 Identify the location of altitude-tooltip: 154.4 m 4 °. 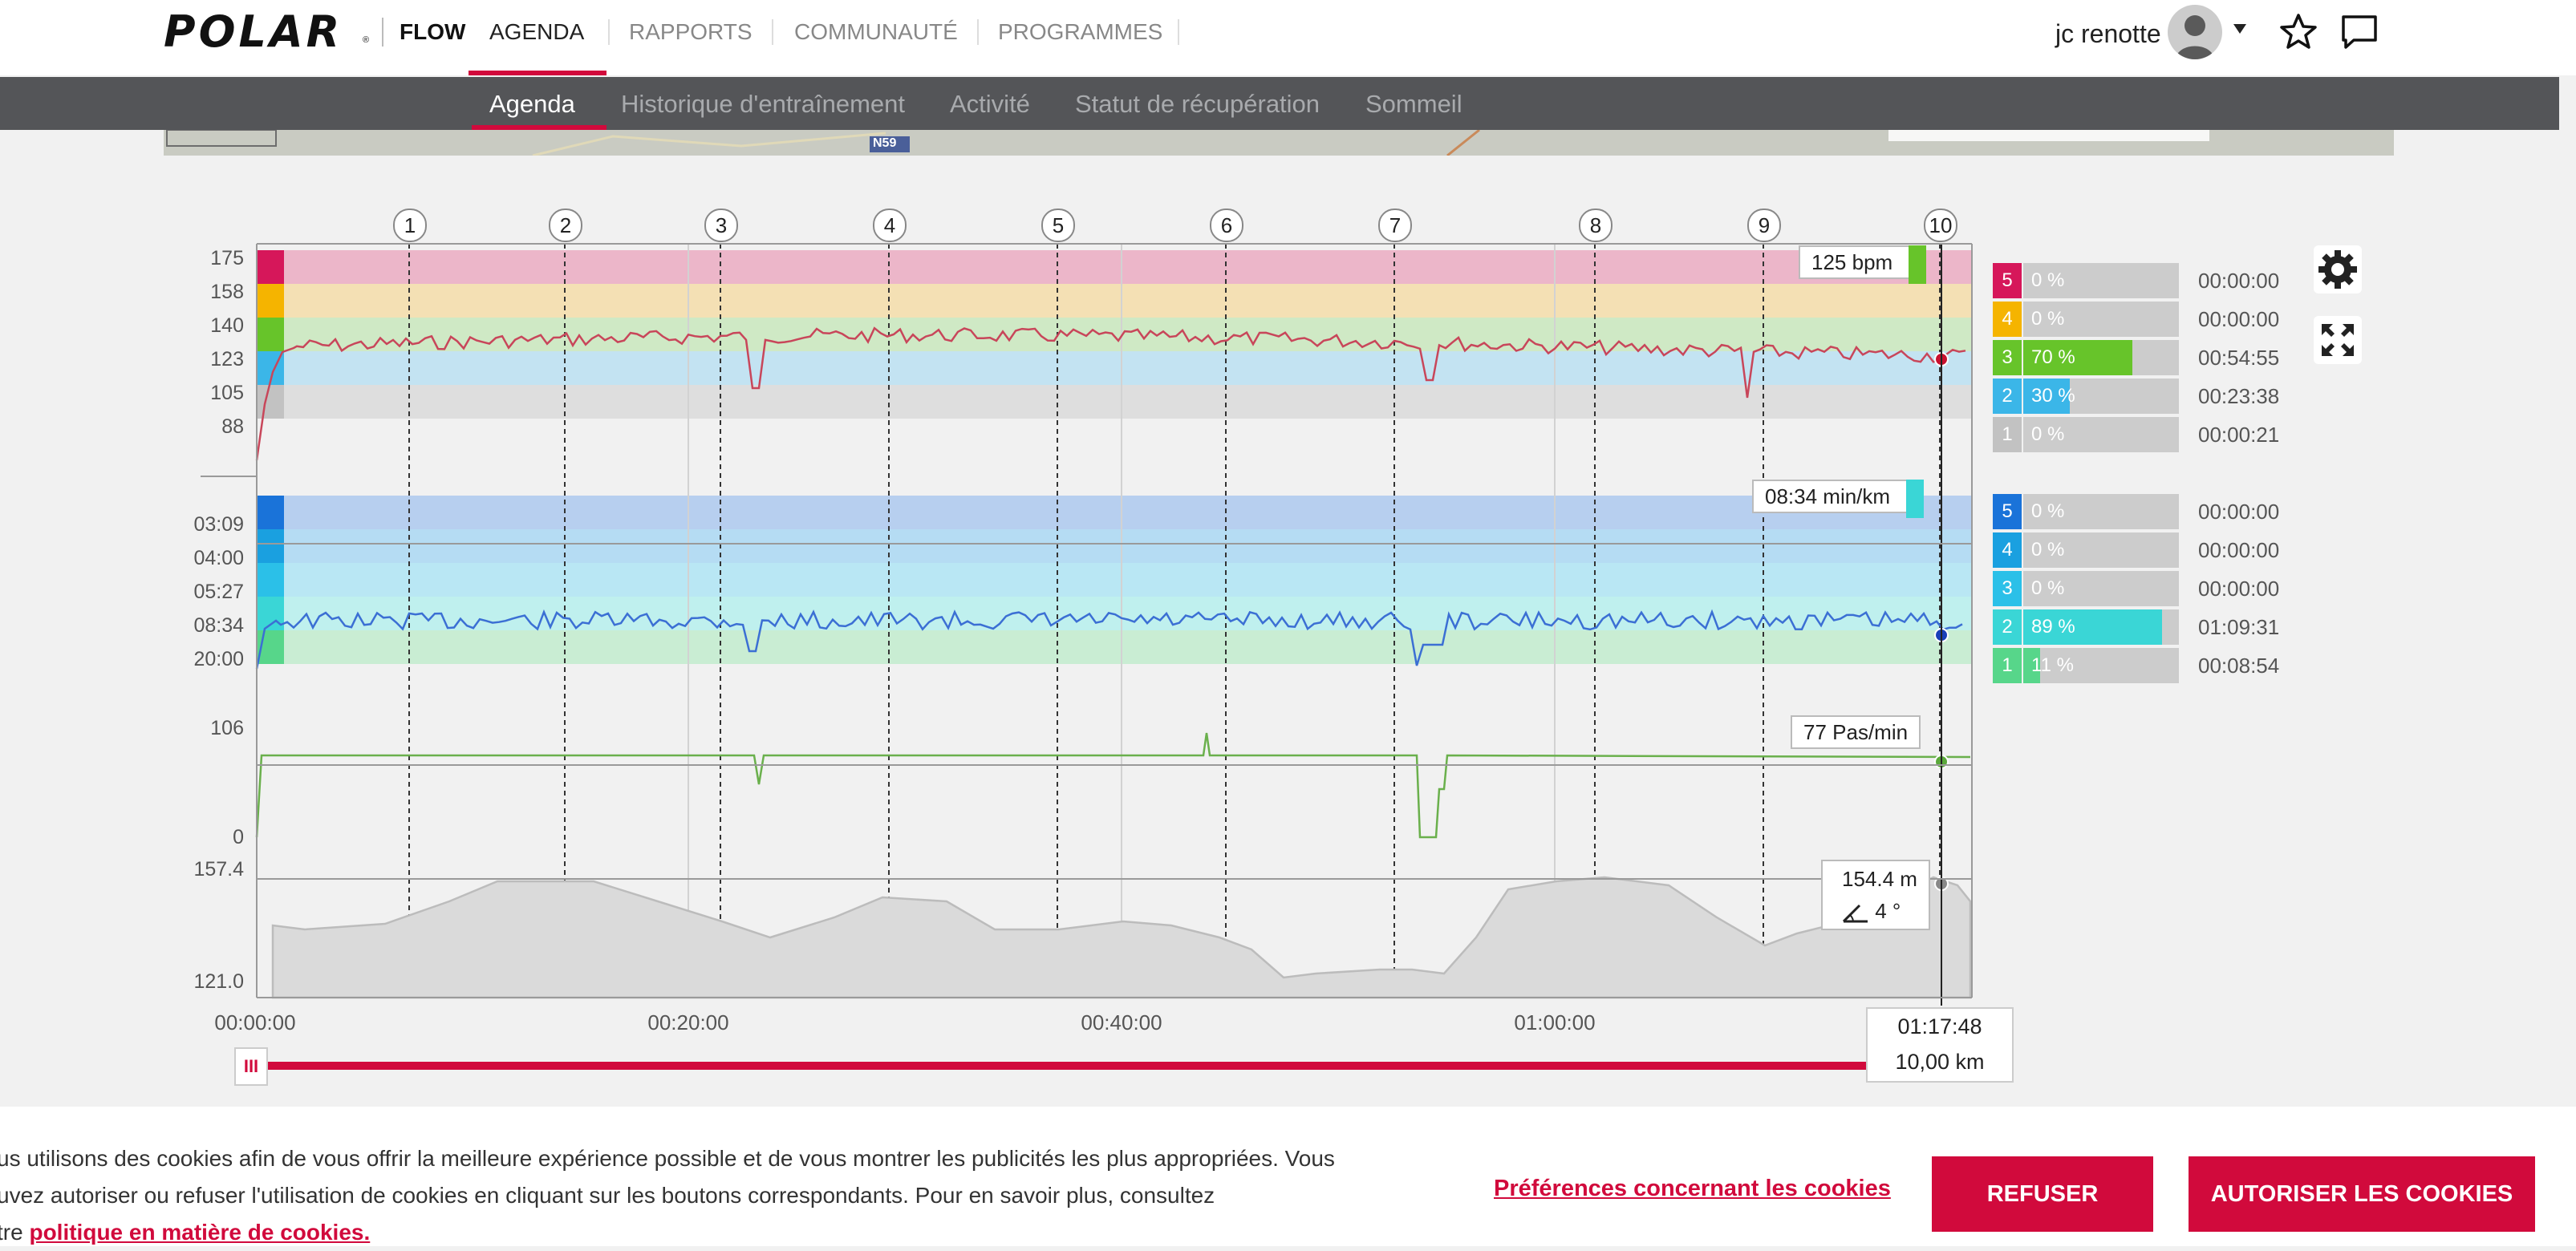
(1875, 895).